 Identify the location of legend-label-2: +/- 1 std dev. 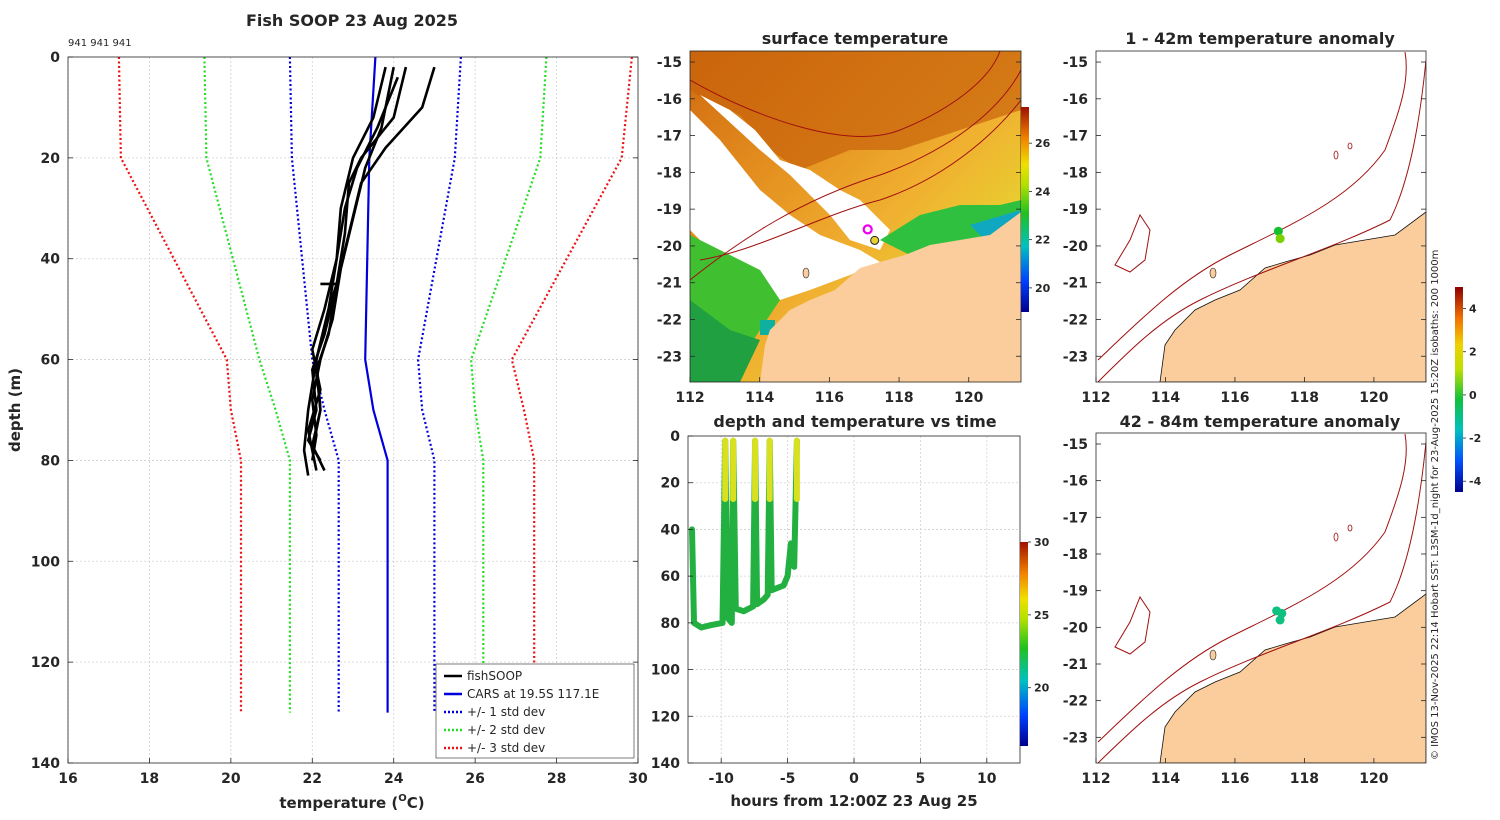
(506, 712).